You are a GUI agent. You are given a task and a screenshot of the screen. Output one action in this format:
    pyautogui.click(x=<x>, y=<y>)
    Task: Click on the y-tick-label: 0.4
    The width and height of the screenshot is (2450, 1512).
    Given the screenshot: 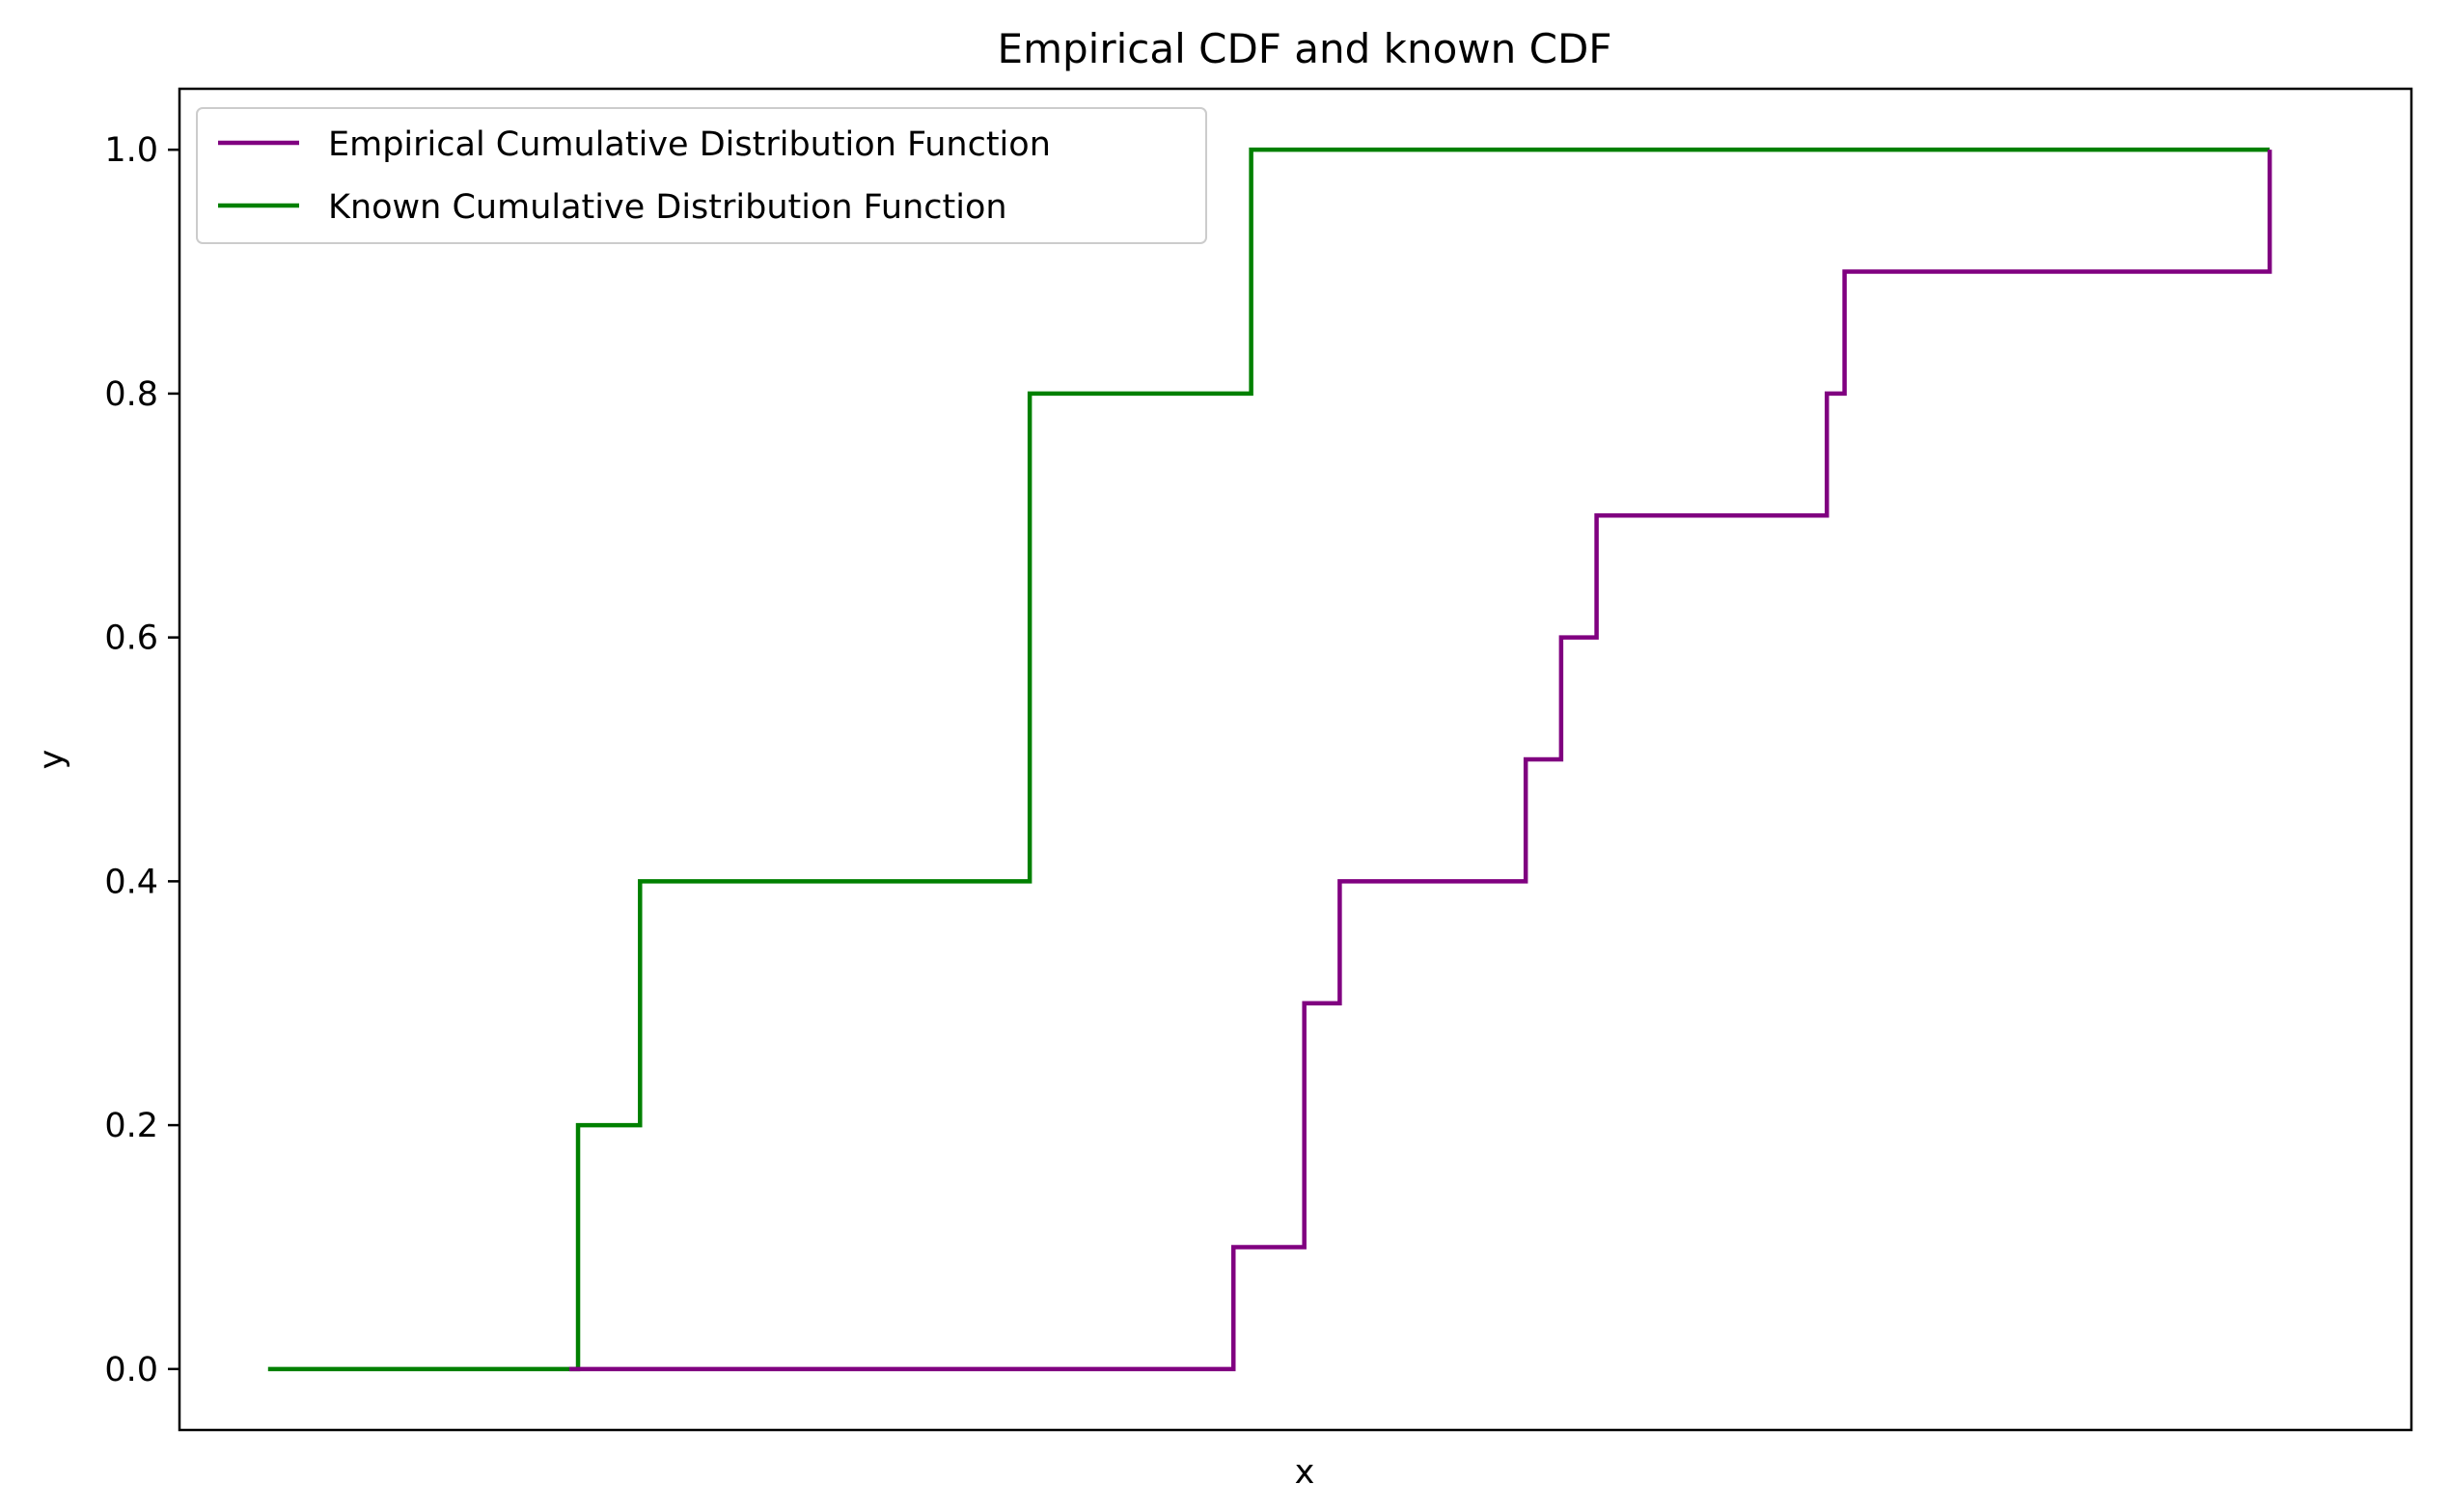 What is the action you would take?
    pyautogui.click(x=131, y=882)
    